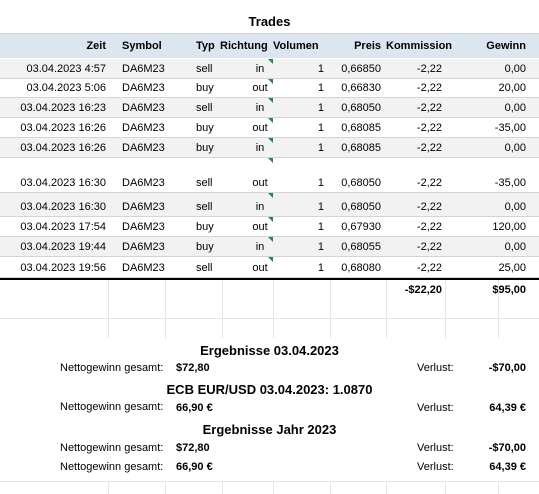  What do you see at coordinates (112, 448) in the screenshot?
I see `netto-year-usd-label: Nettogewinn gesamt:` at bounding box center [112, 448].